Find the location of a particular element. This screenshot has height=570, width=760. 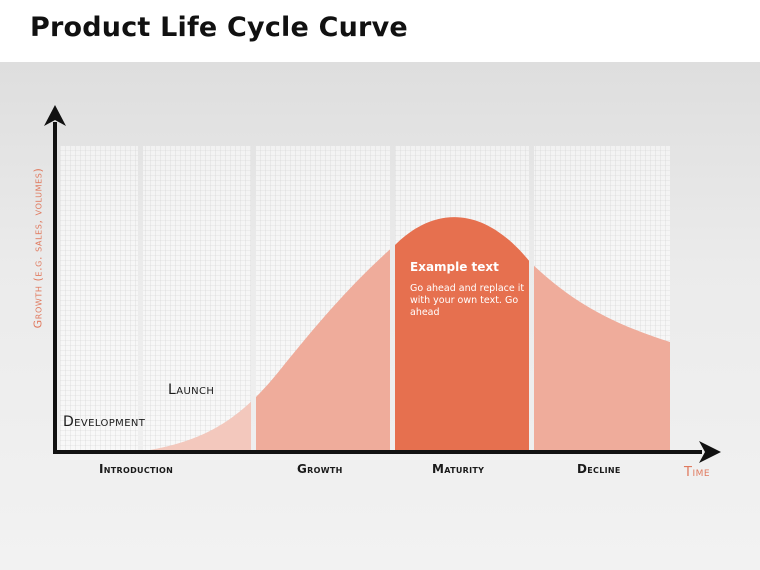

slide-title: Product Life Cycle Curve is located at coordinates (219, 27).